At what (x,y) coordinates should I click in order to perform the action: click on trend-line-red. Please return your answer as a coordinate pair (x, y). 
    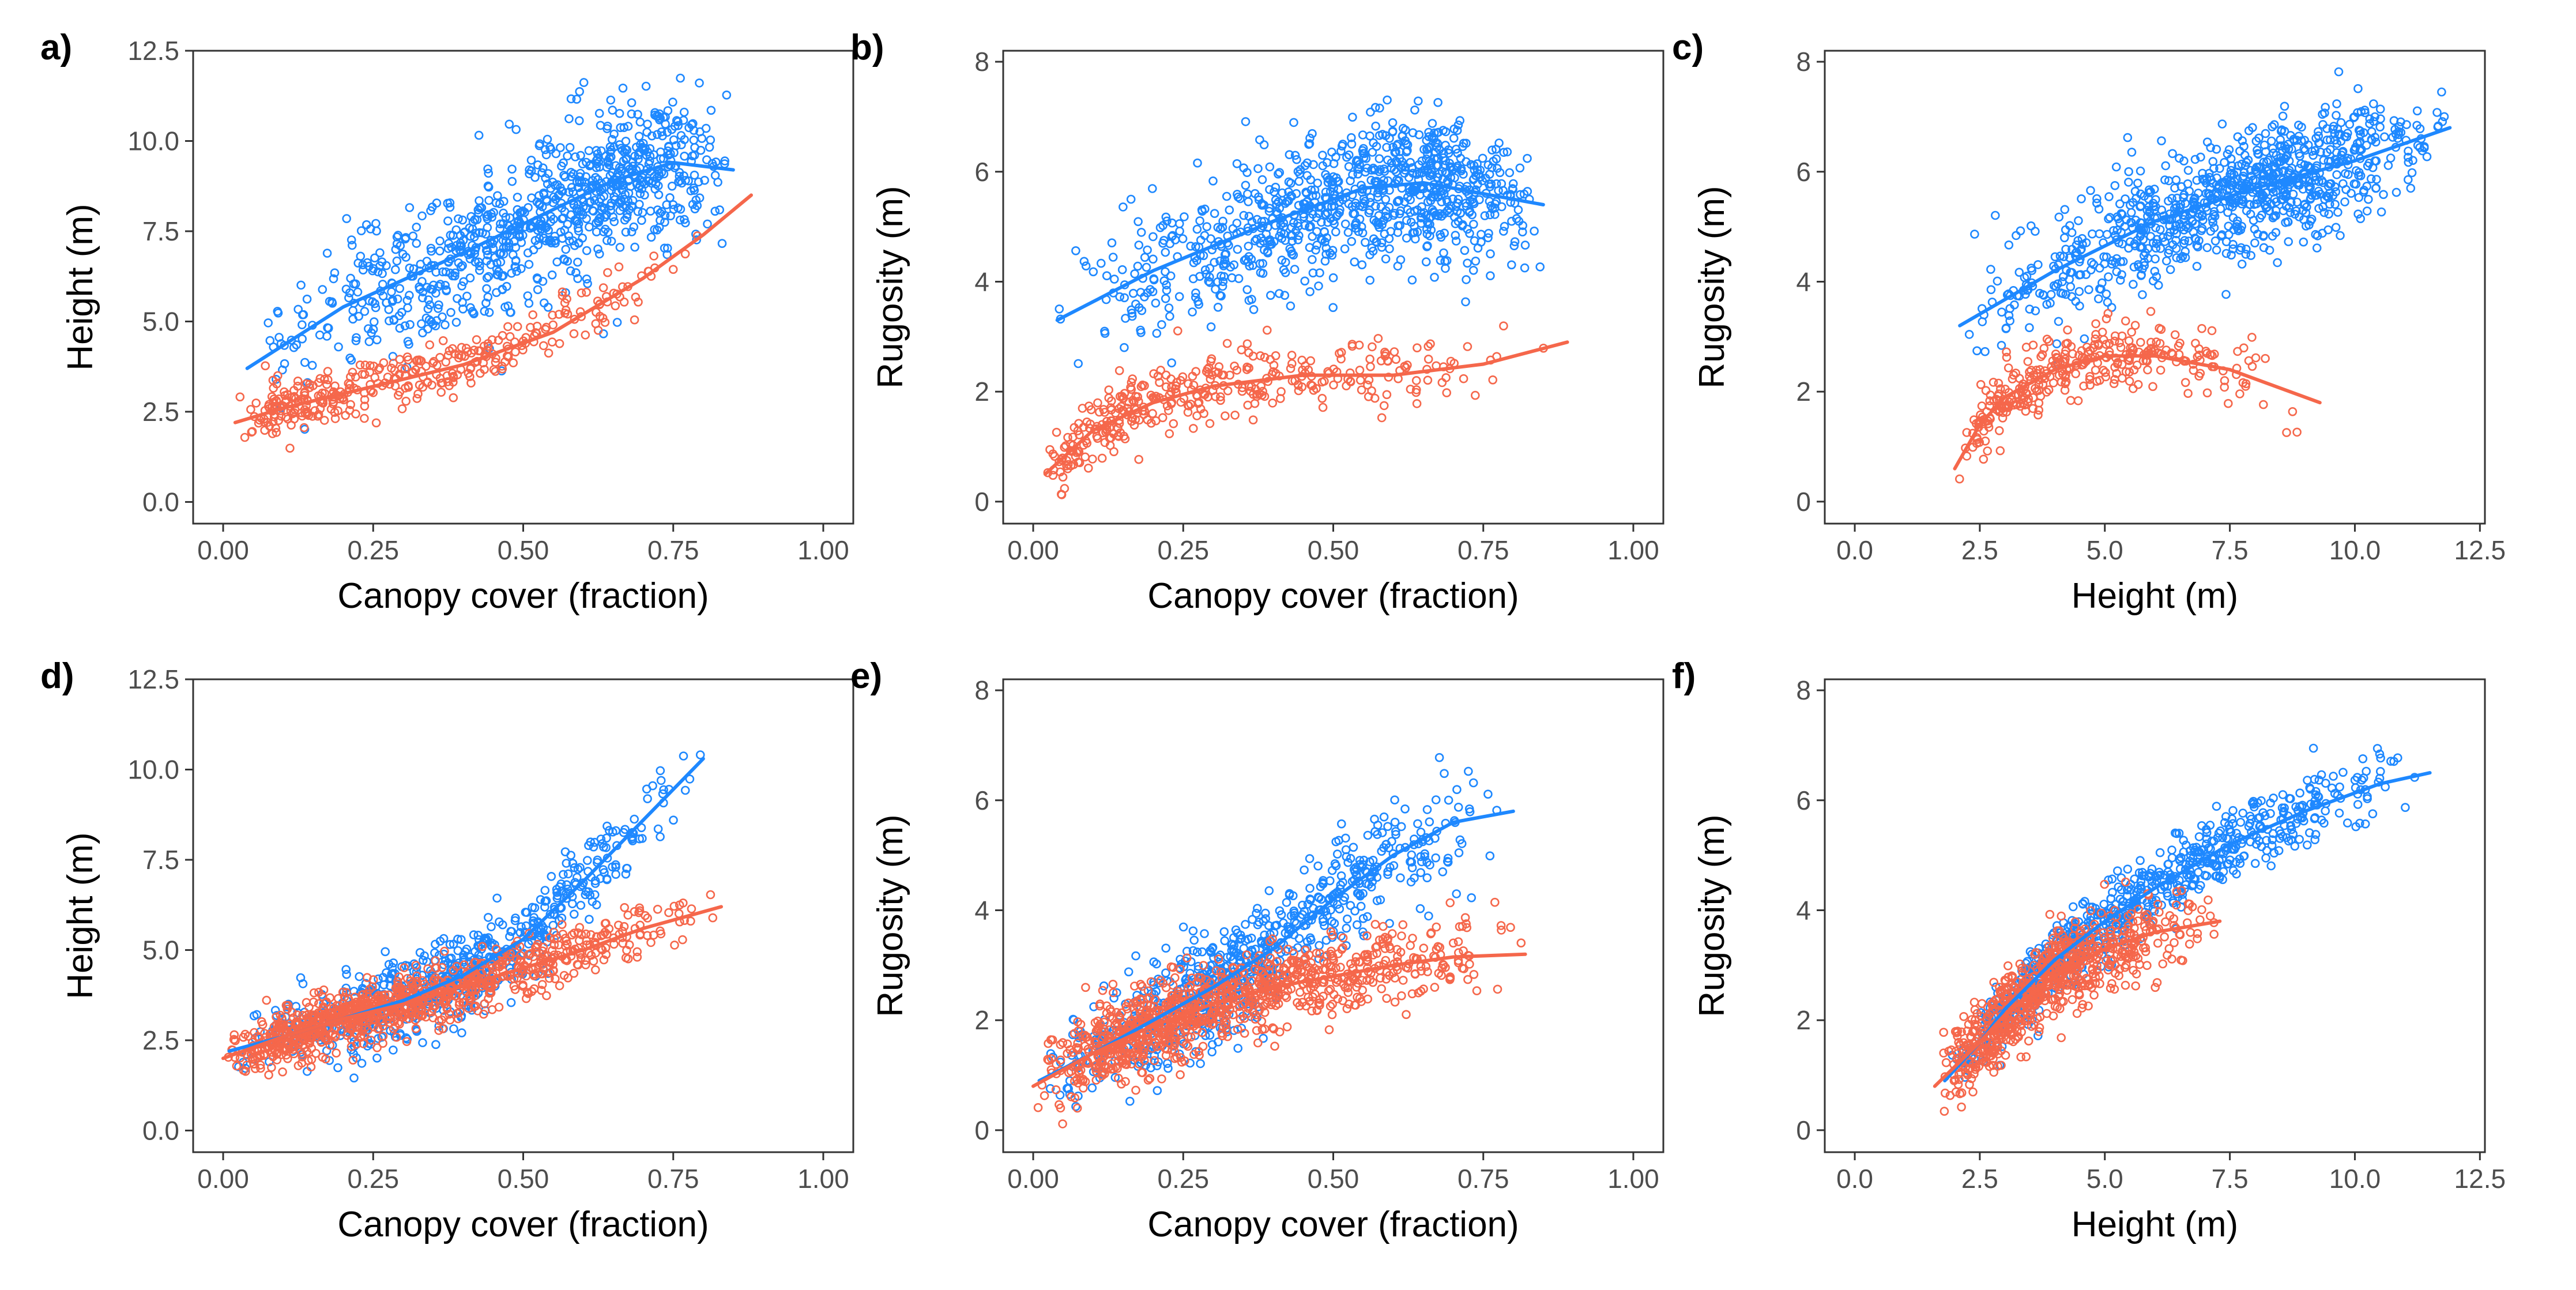
    Looking at the image, I should click on (493, 308).